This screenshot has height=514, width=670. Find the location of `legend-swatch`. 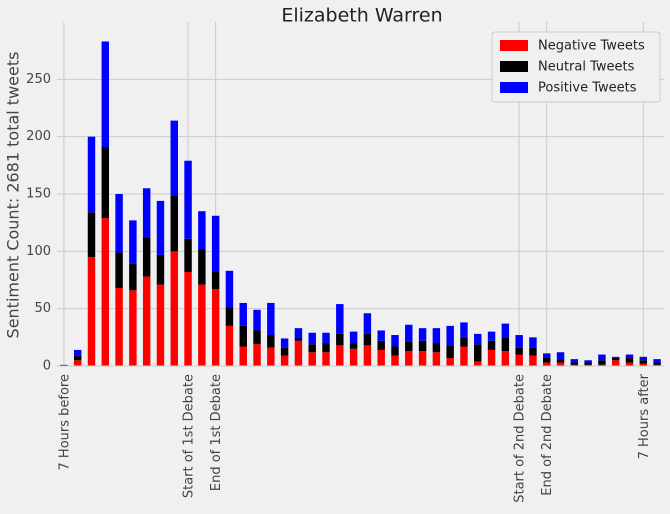

legend-swatch is located at coordinates (514, 45).